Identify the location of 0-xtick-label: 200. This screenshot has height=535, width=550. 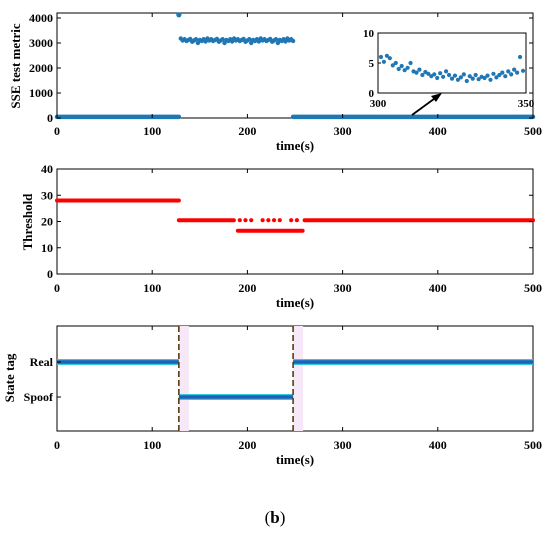
(247, 131).